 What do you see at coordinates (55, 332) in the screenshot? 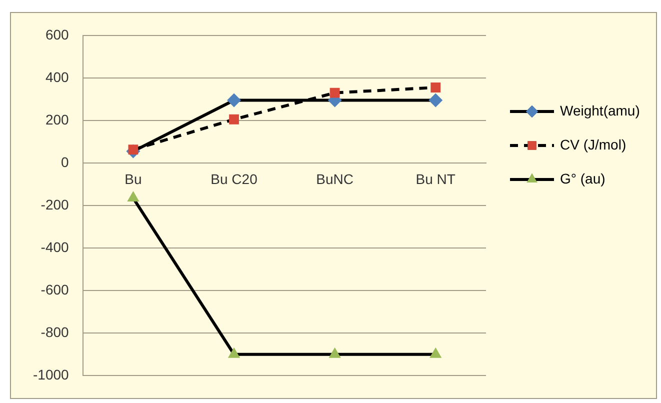
I see `y-tick-label: -800` at bounding box center [55, 332].